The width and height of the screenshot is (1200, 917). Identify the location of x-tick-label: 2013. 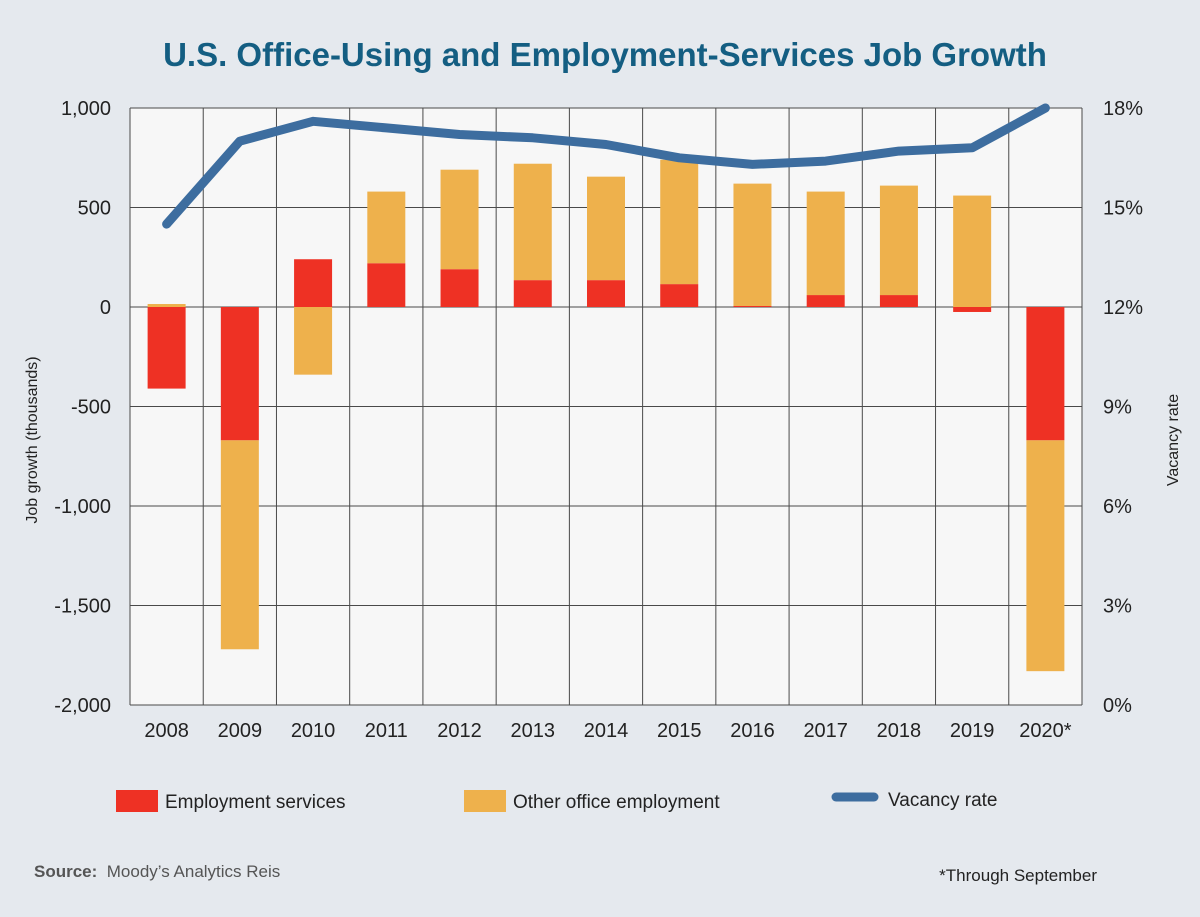
(533, 731).